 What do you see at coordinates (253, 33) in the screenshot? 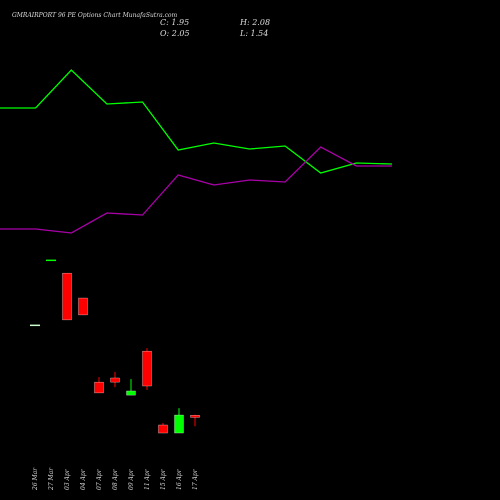
I see `low-label: L: 1.54` at bounding box center [253, 33].